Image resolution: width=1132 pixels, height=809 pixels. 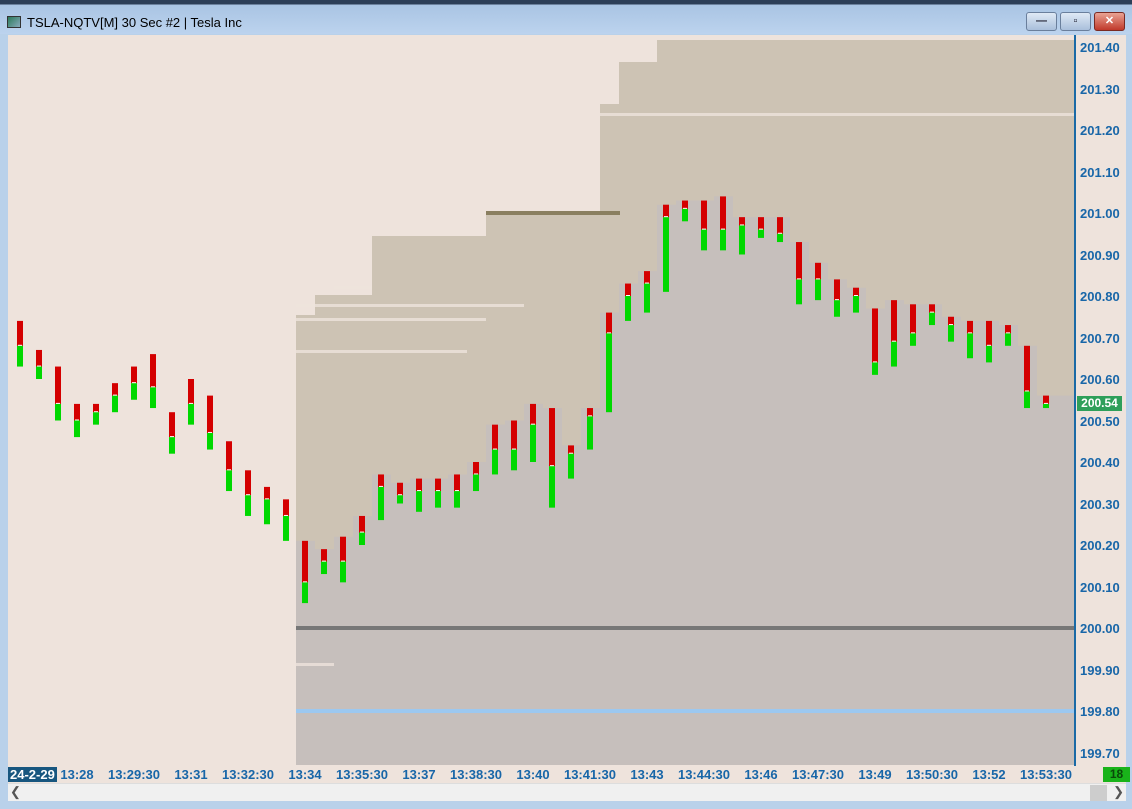 I want to click on price-label: 199.90, so click(x=1100, y=670).